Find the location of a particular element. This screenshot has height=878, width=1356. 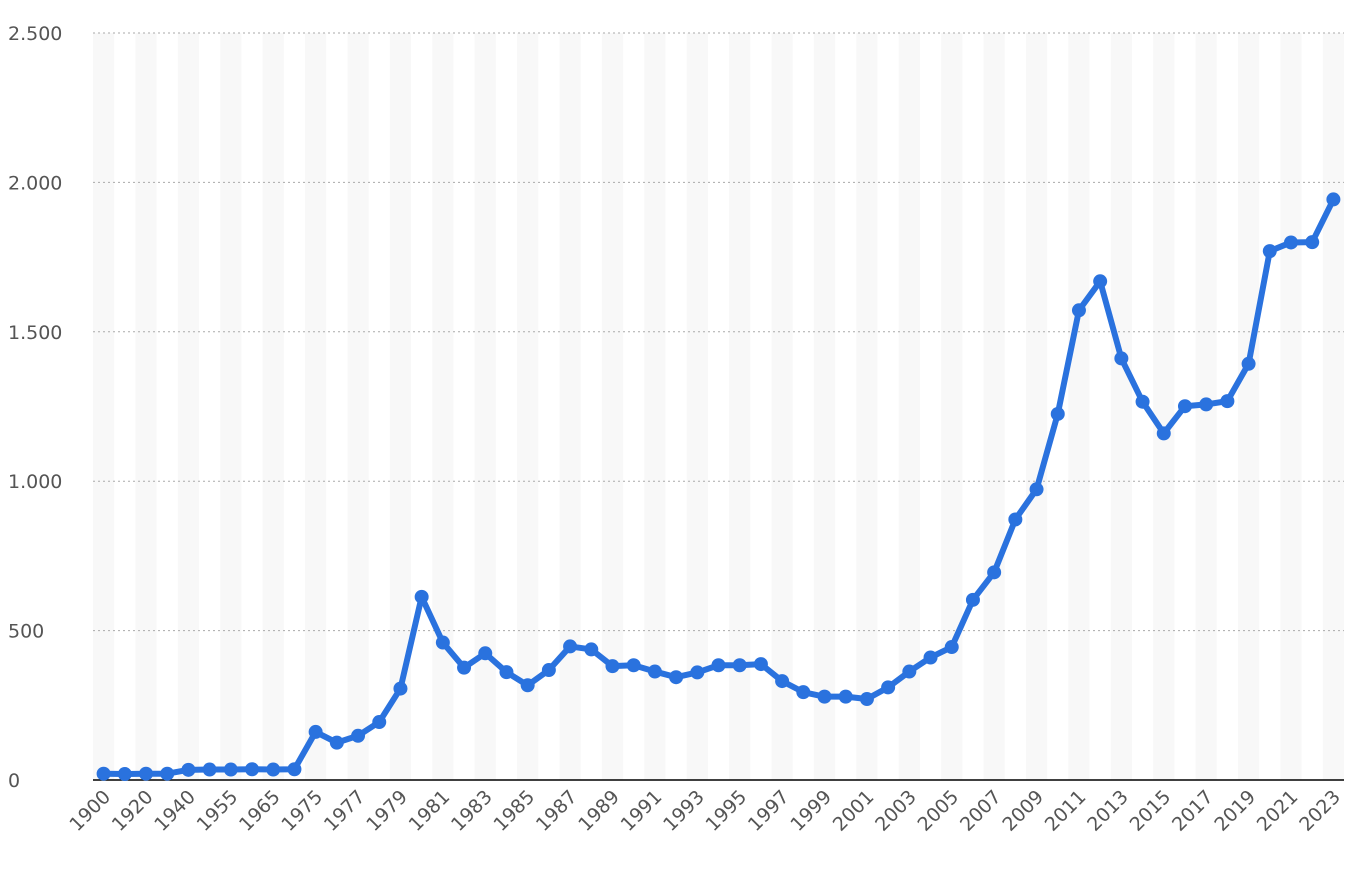

x-tick-label: 2007 is located at coordinates (981, 811).